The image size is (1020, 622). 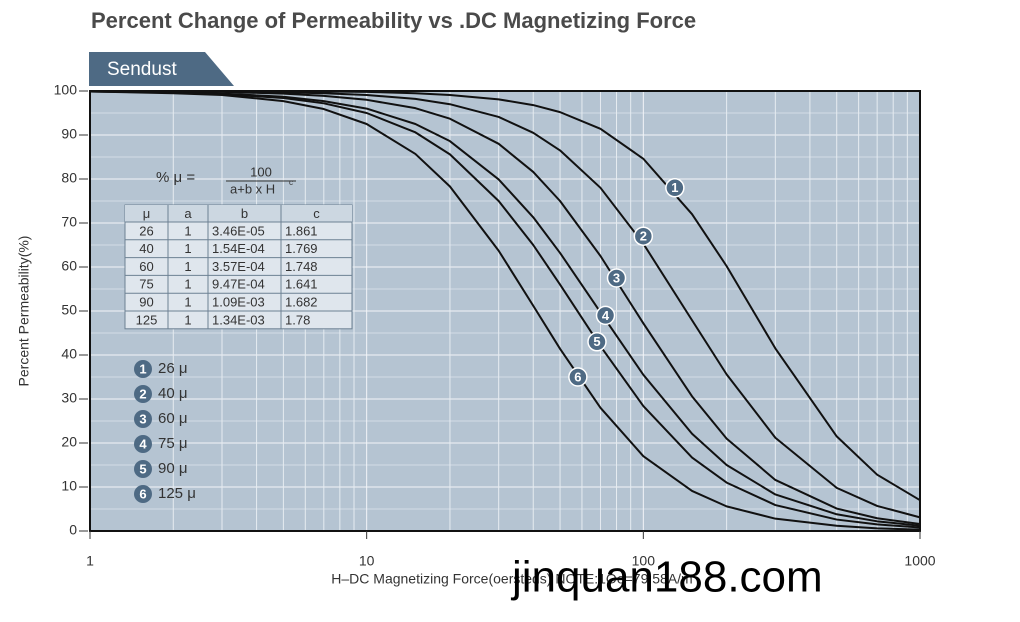 I want to click on table-background, so click(x=238, y=267).